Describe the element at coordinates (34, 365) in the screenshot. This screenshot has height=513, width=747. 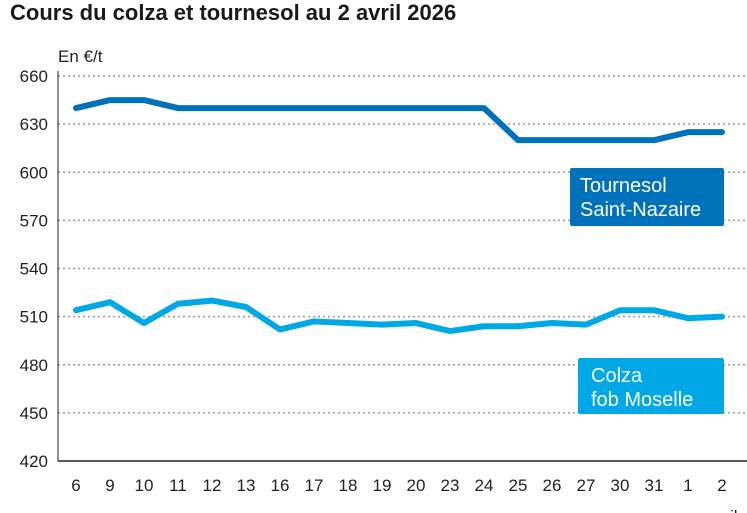
I see `y-tick-label: 480` at that location.